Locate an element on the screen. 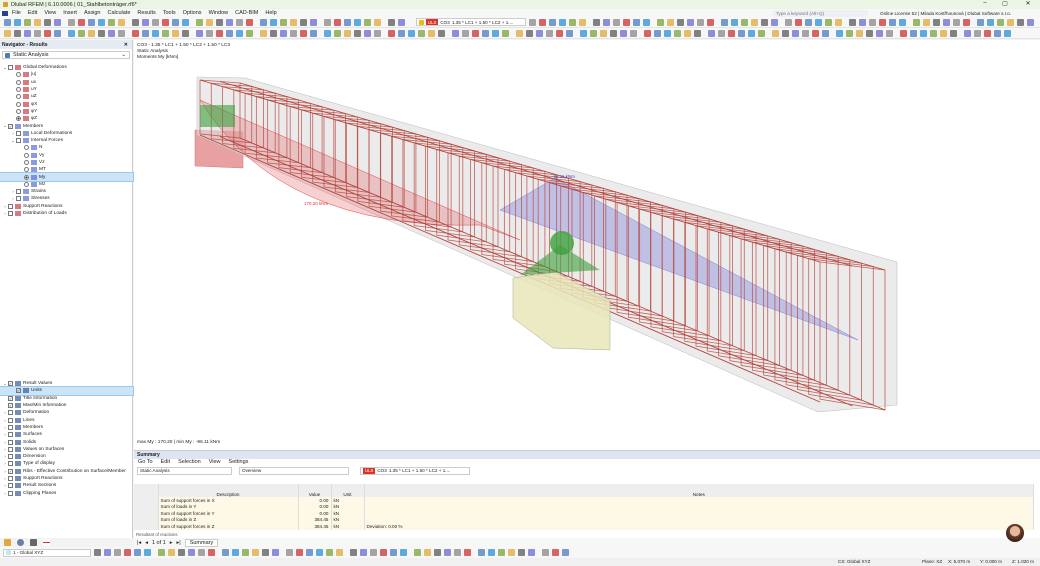 The height and width of the screenshot is (566, 1040). tree-item: φY is located at coordinates (66, 111).